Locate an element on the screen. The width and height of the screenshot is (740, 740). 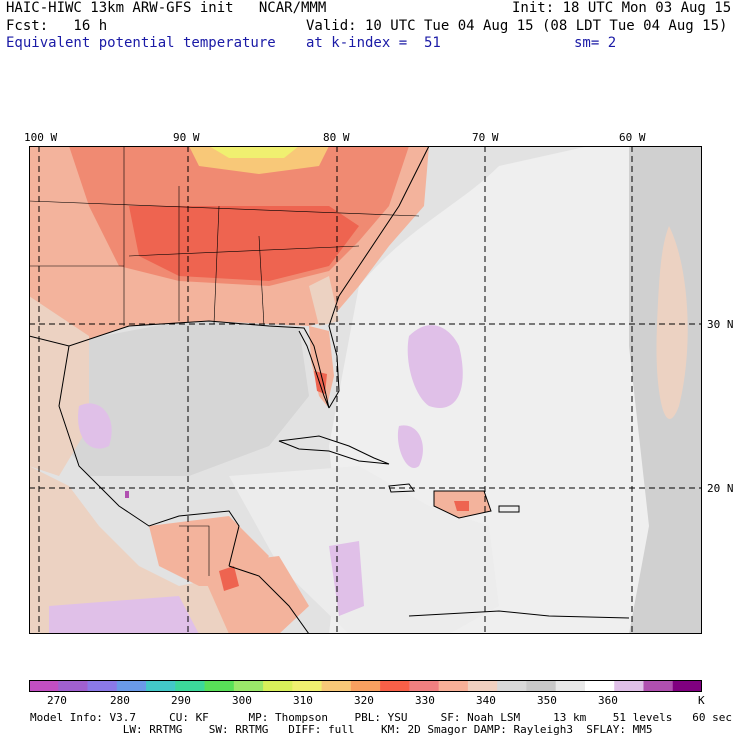
magenta-spot is located at coordinates (127, 494).